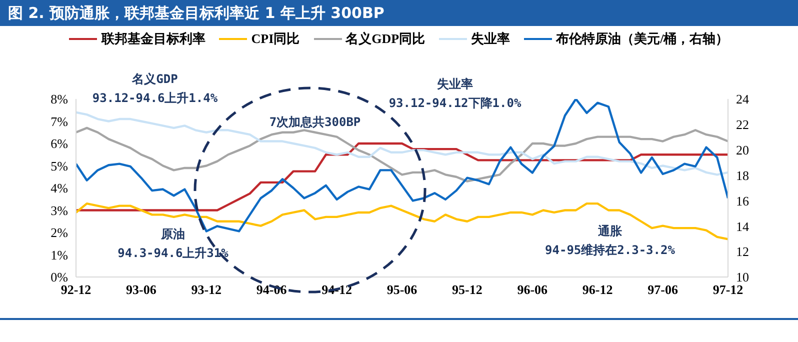 This screenshot has height=342, width=798. What do you see at coordinates (728, 290) in the screenshot?
I see `x-tick-label: 97-12` at bounding box center [728, 290].